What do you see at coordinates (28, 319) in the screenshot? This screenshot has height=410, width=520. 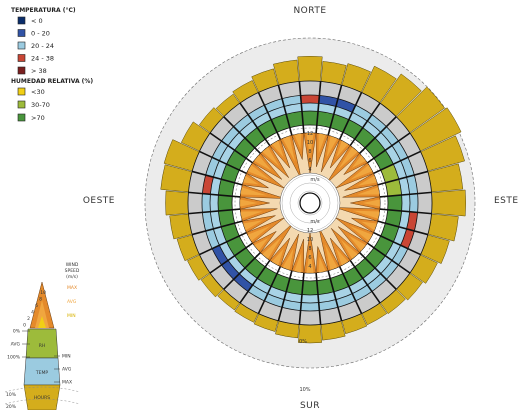 I see `key-speed-tick: 2` at bounding box center [28, 319].